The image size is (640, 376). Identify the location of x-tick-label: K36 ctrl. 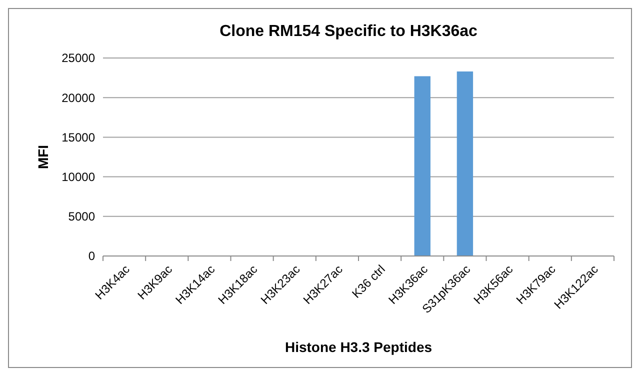
(368, 281).